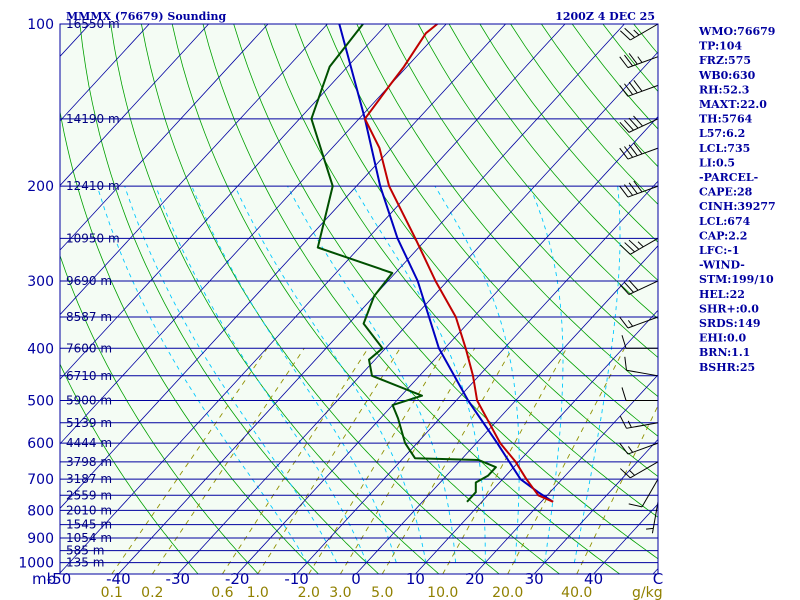 The height and width of the screenshot is (600, 800). What do you see at coordinates (85, 551) in the screenshot?
I see `height-label: 585 m` at bounding box center [85, 551].